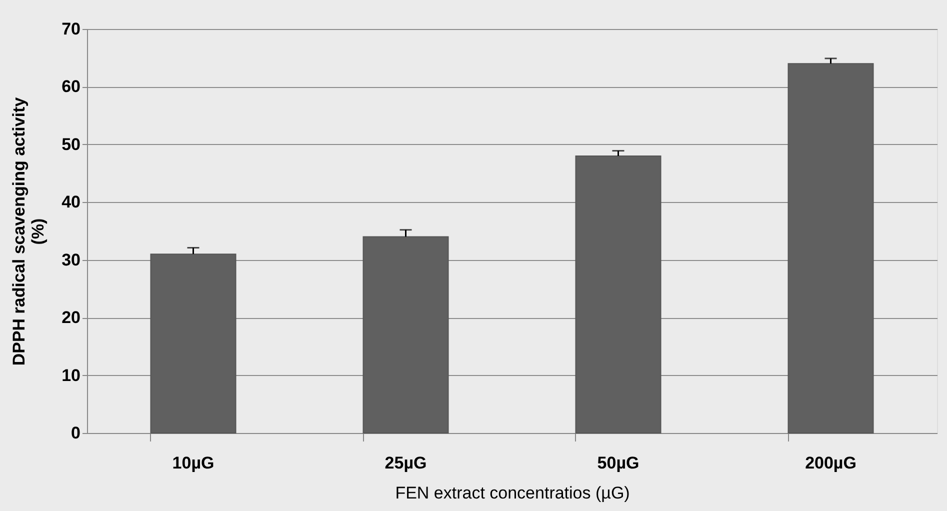  What do you see at coordinates (71, 29) in the screenshot?
I see `y-tick-label: 70` at bounding box center [71, 29].